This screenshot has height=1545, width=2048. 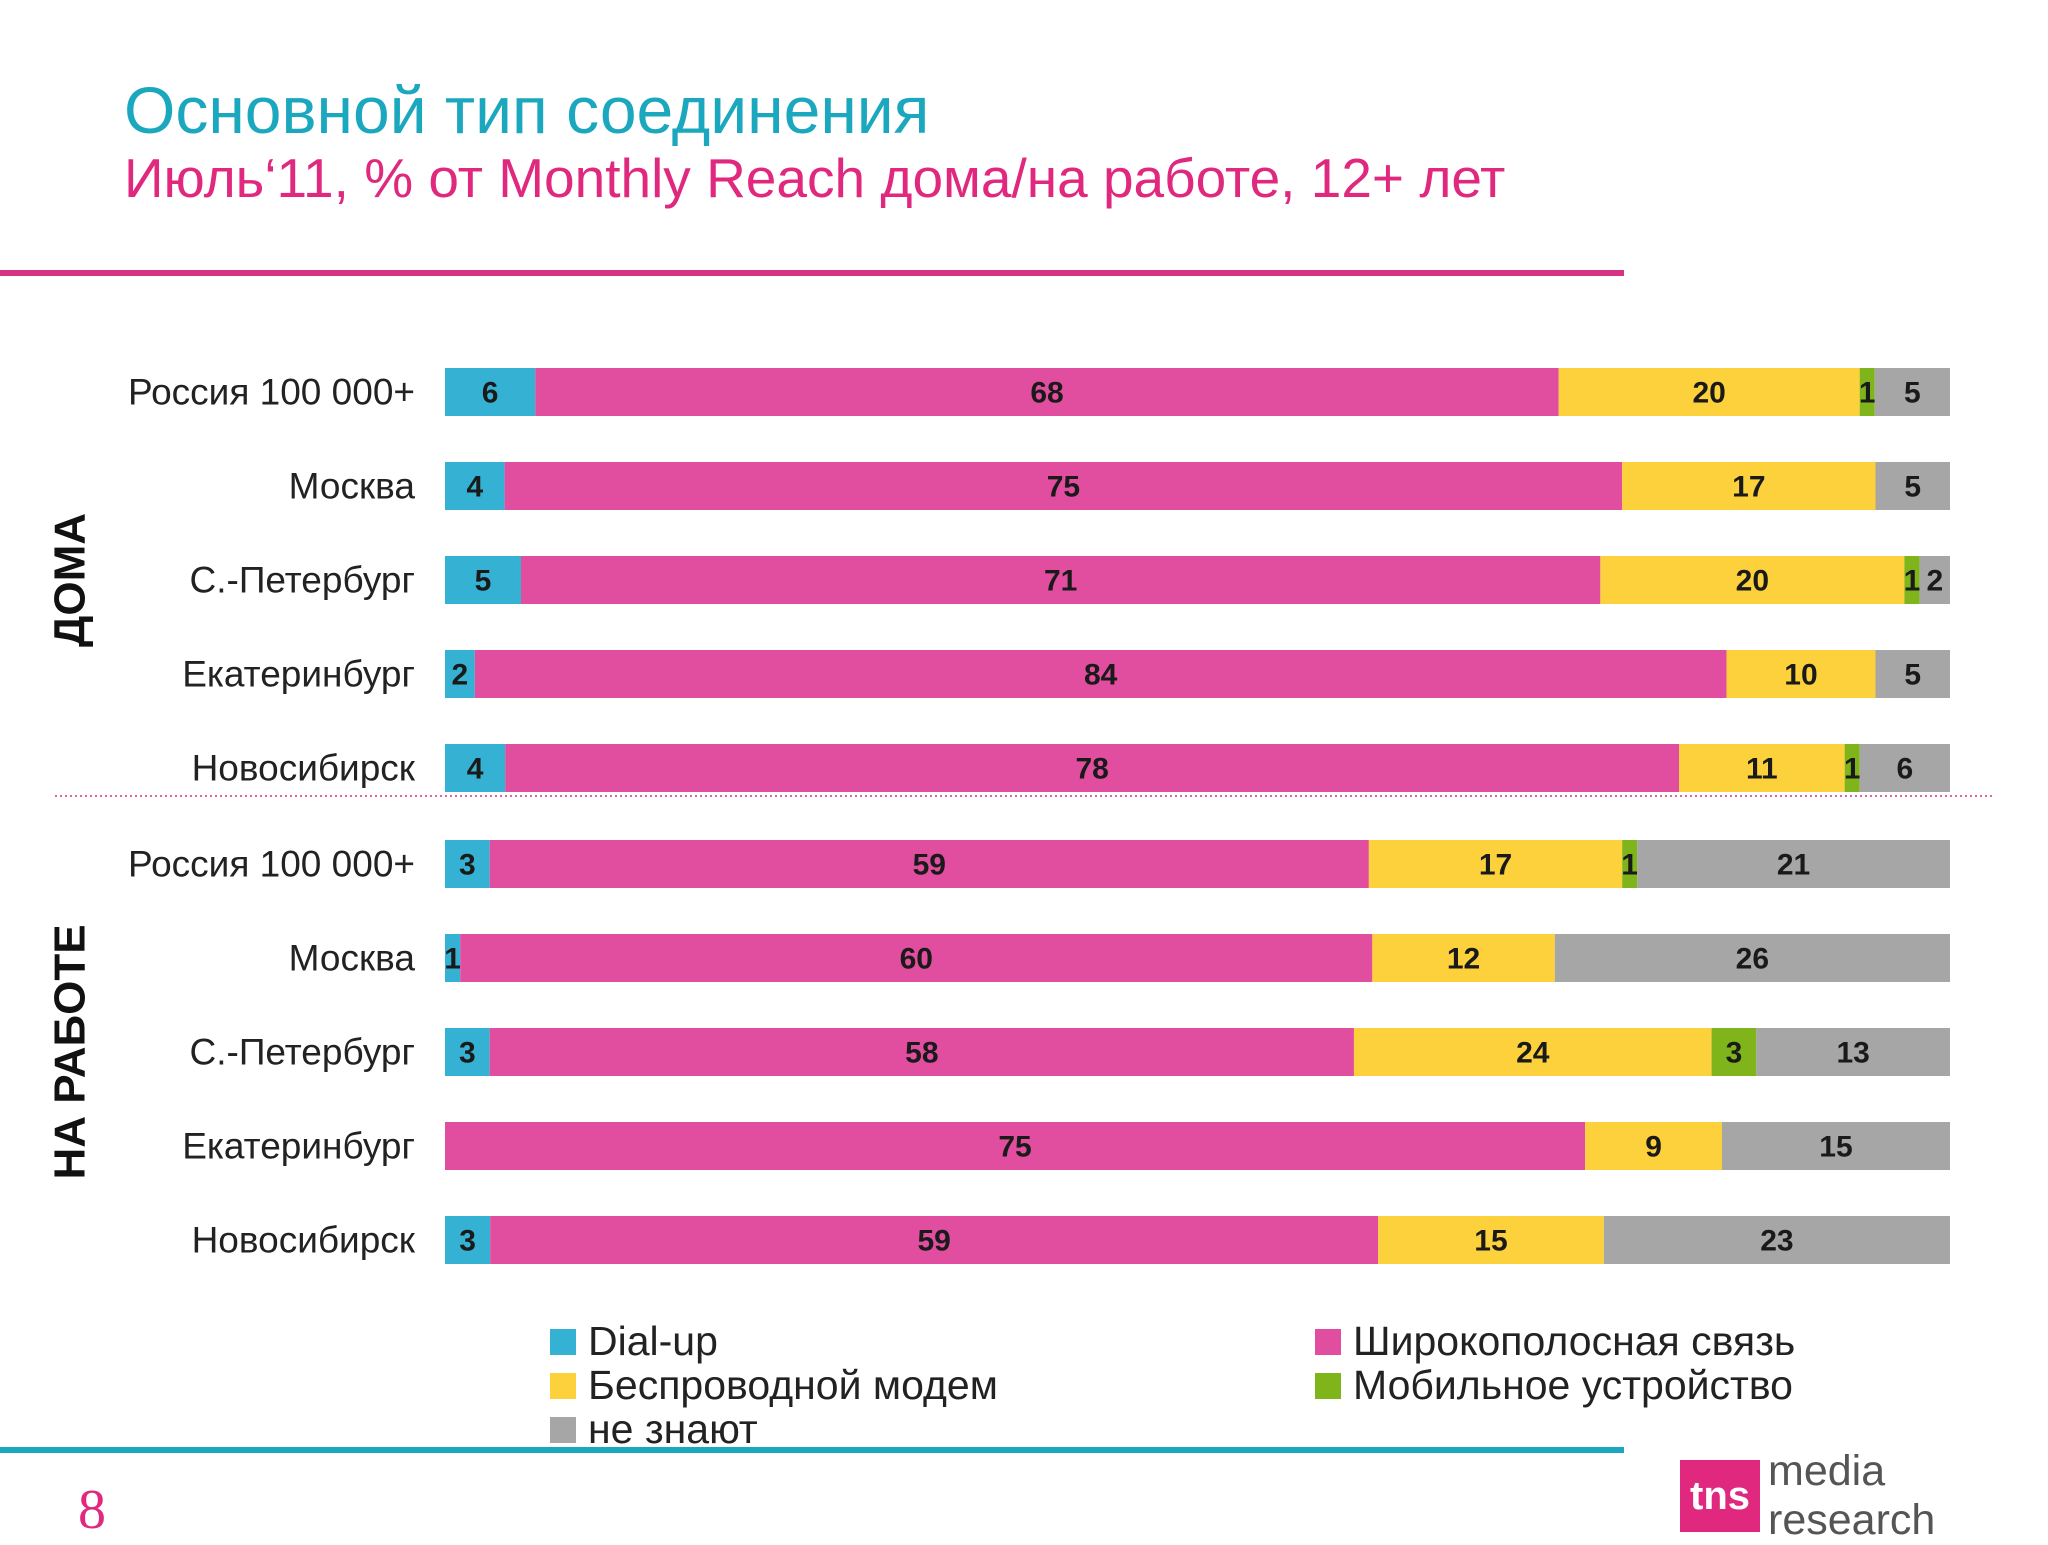 I want to click on group-label: ДОМА, so click(x=70, y=580).